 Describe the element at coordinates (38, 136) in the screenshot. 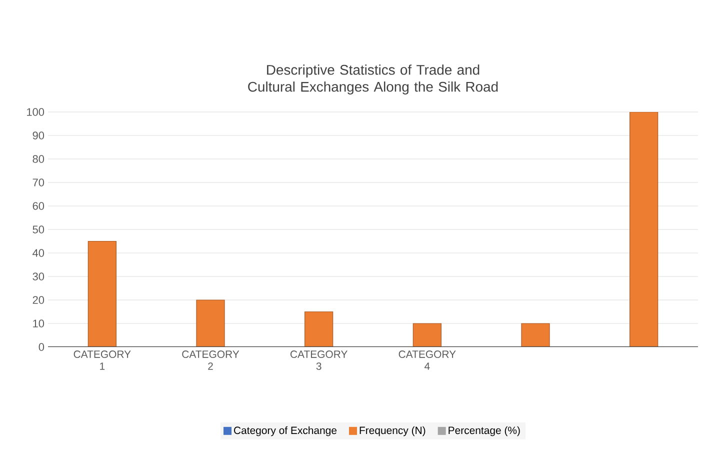

I see `y-tick-label: 90` at that location.